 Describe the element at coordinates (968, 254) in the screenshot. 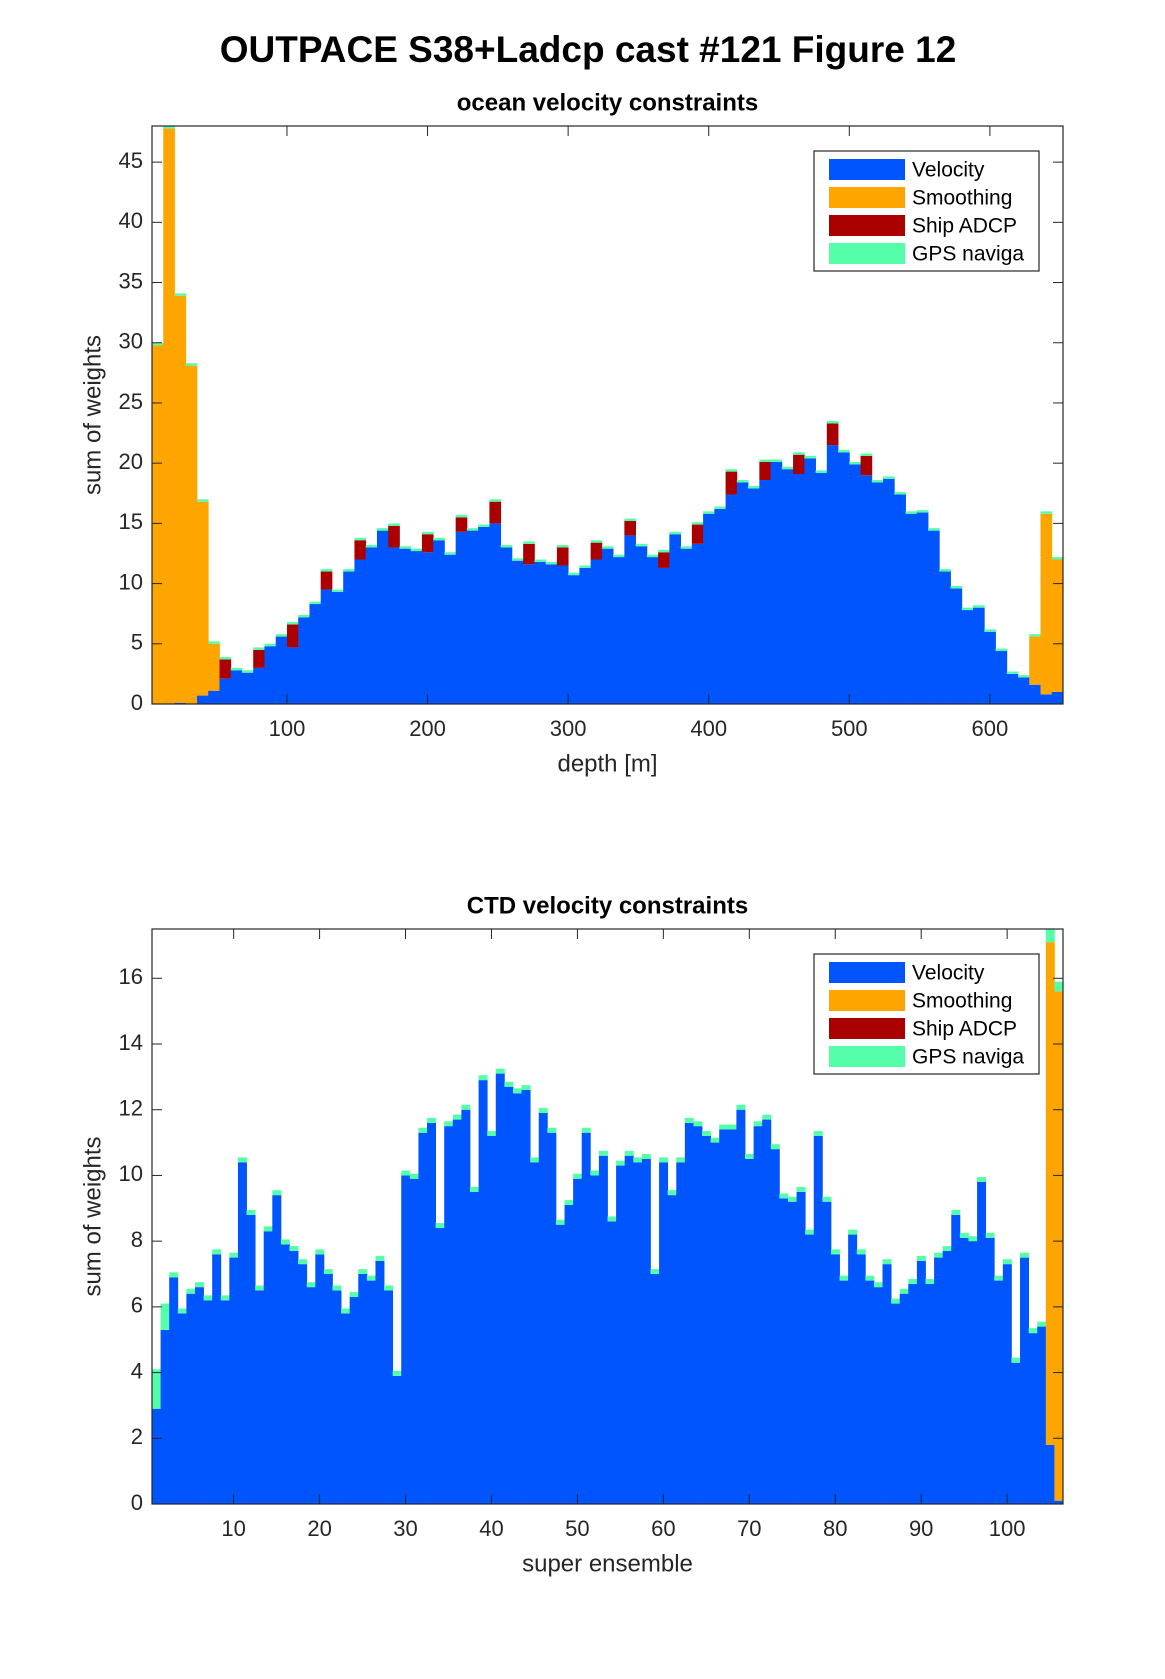

I see `legend-label: GPS naviga` at that location.